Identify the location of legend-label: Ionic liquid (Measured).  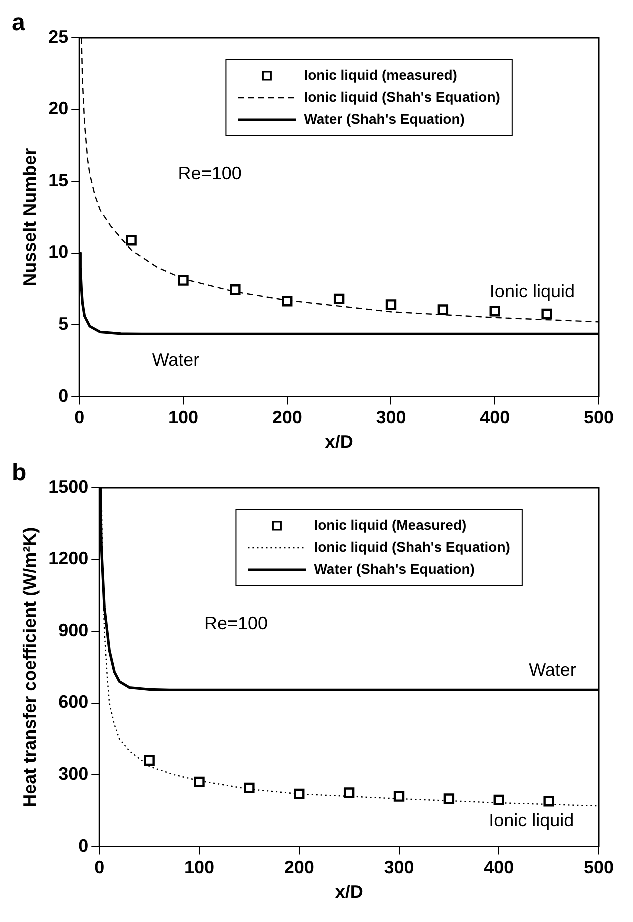
(390, 524).